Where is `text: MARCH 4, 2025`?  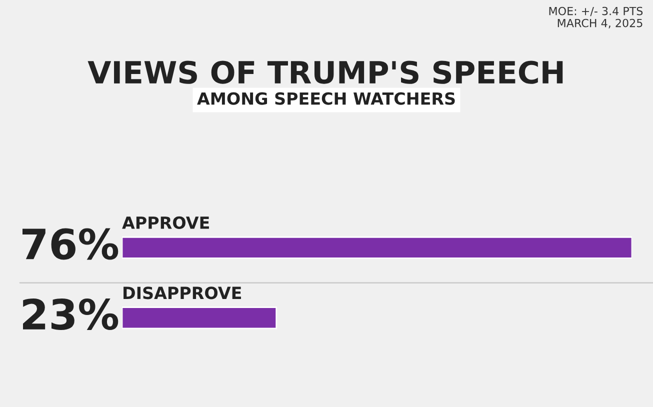 text: MARCH 4, 2025 is located at coordinates (600, 23).